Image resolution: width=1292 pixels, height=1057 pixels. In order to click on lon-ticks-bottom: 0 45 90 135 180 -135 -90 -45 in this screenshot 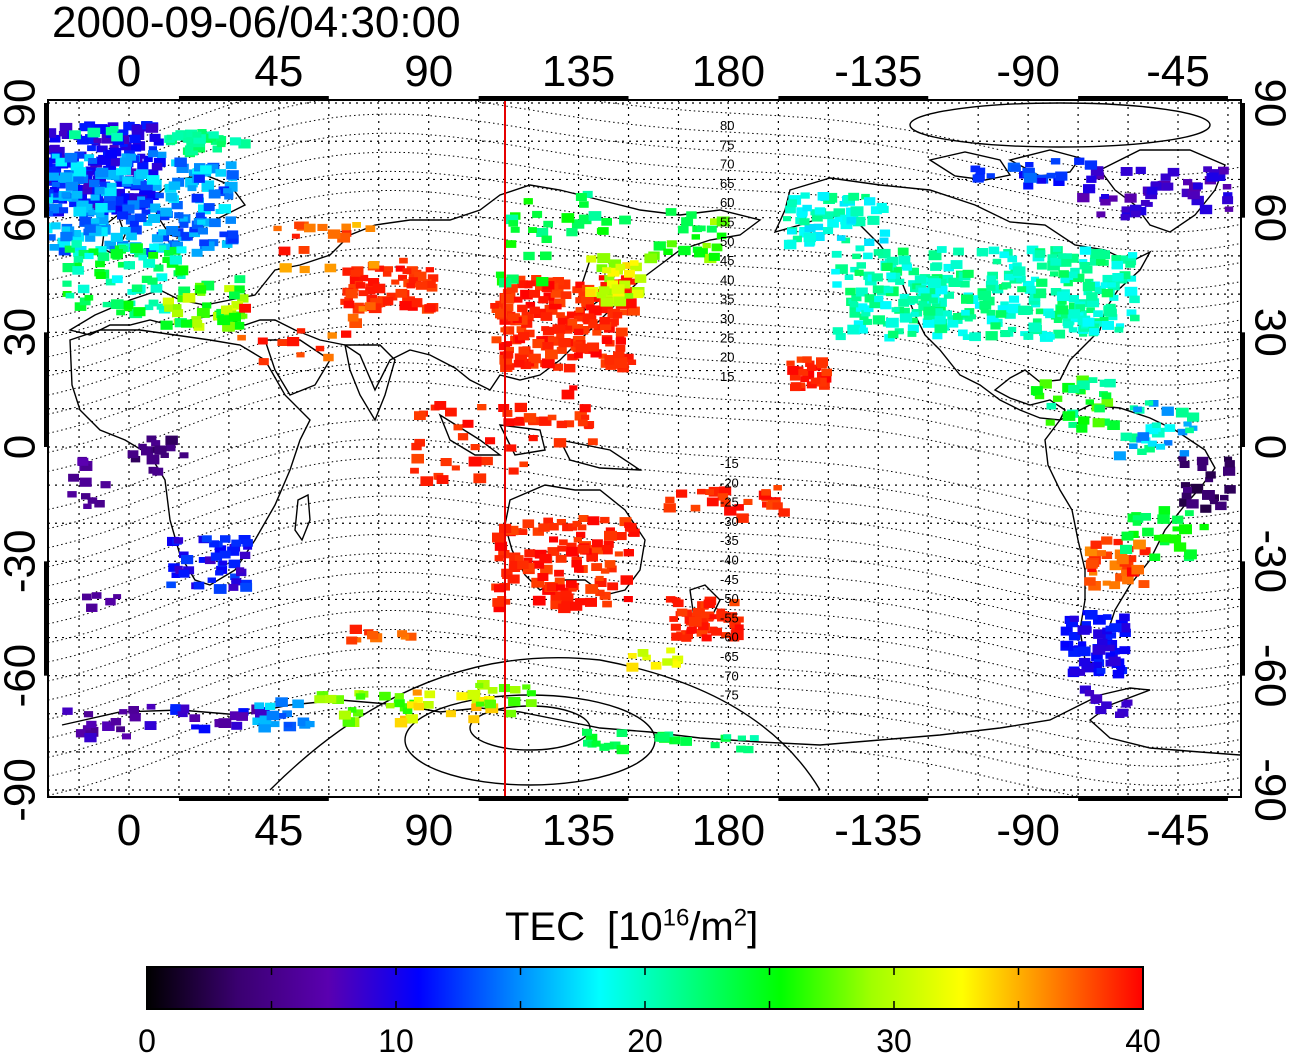, I will do `click(663, 830)`.